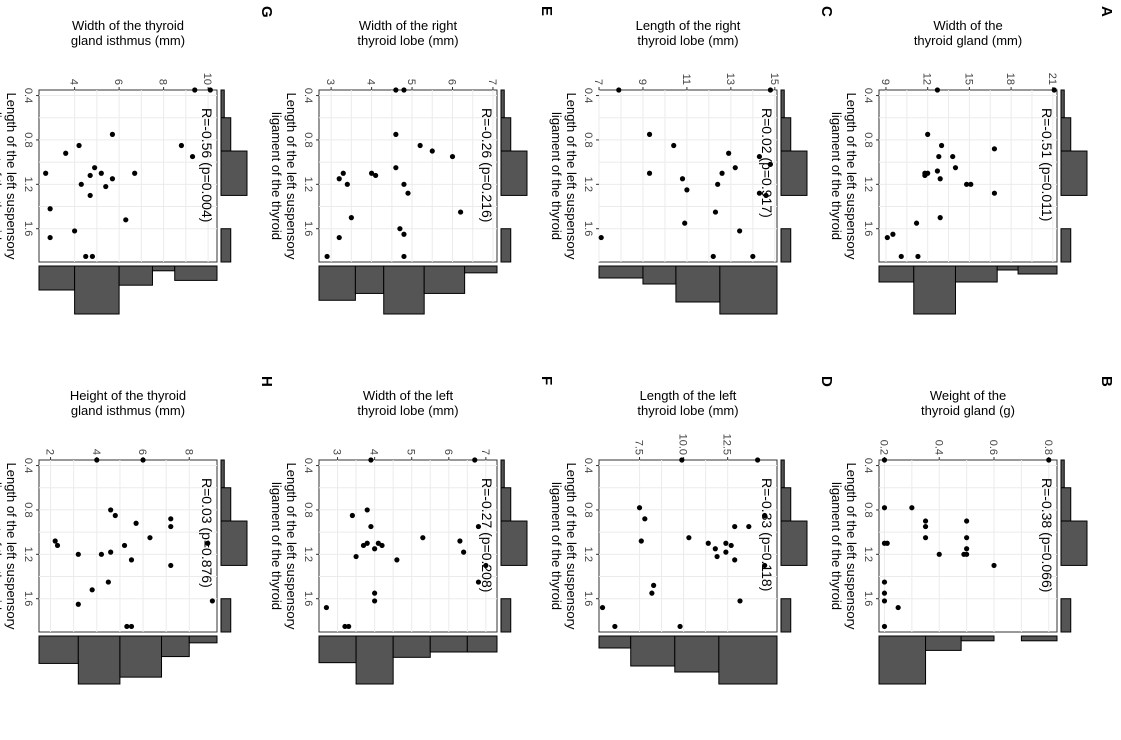  I want to click on y-tick-label: 0.2, so click(883, 447).